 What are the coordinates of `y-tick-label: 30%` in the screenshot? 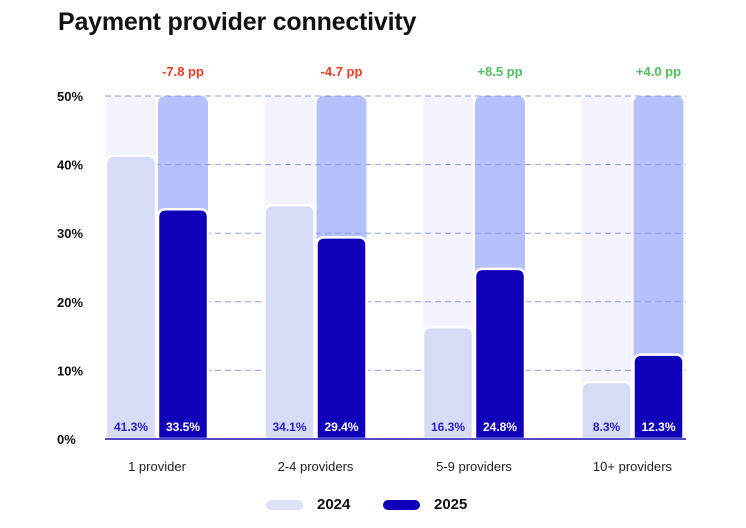 It's located at (70, 233).